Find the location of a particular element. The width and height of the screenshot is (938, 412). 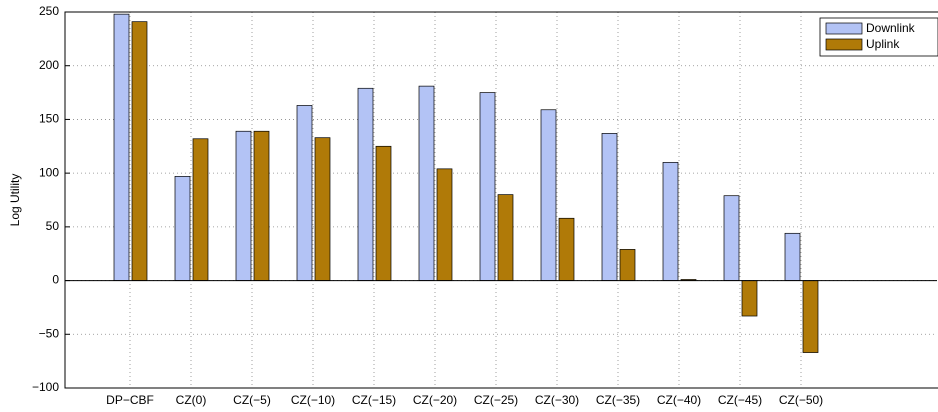

x-tick-label: CZ(−20) is located at coordinates (435, 400).